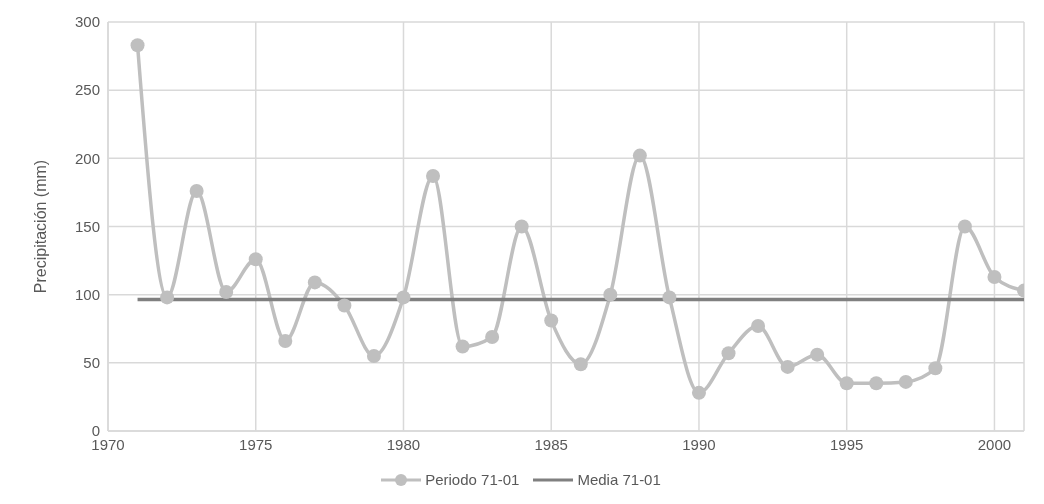 This screenshot has width=1044, height=504. What do you see at coordinates (256, 444) in the screenshot?
I see `x-tick-label: 1975` at bounding box center [256, 444].